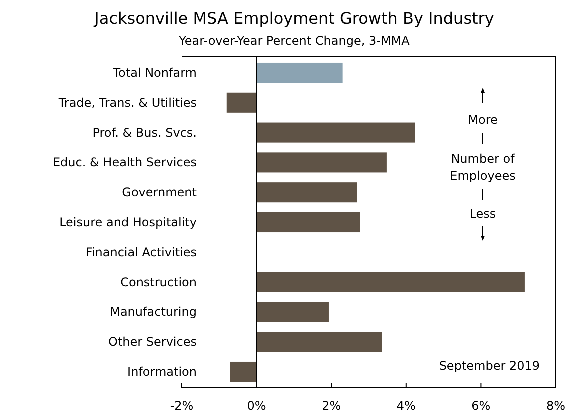  I want to click on annotation: More, so click(483, 120).